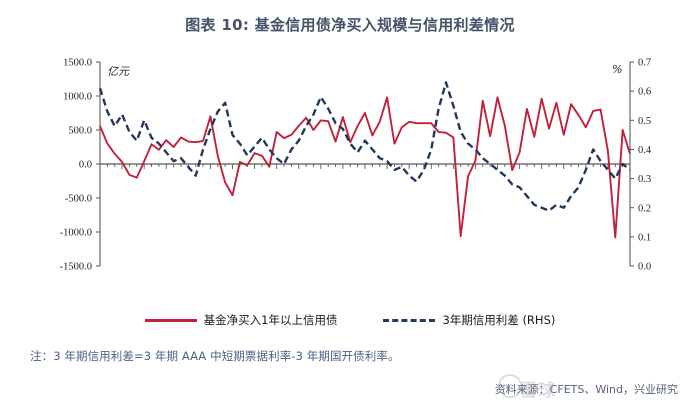  I want to click on svg-text: 1500.0, so click(77, 63).